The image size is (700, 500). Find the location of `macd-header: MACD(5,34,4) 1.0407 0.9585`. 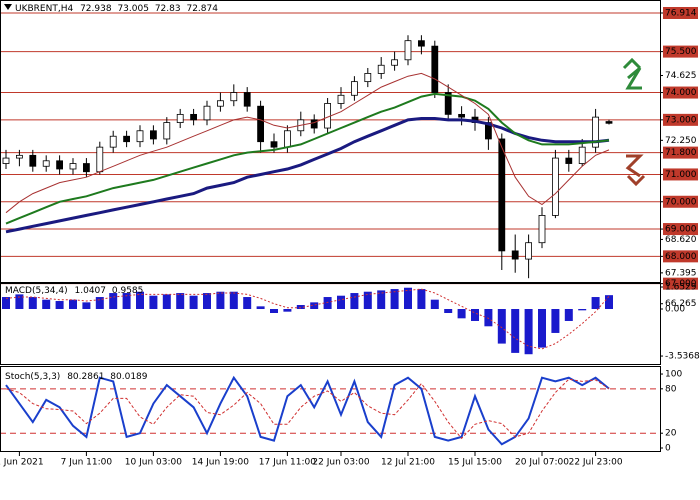

macd-header: MACD(5,34,4) 1.0407 0.9585 is located at coordinates (74, 291).